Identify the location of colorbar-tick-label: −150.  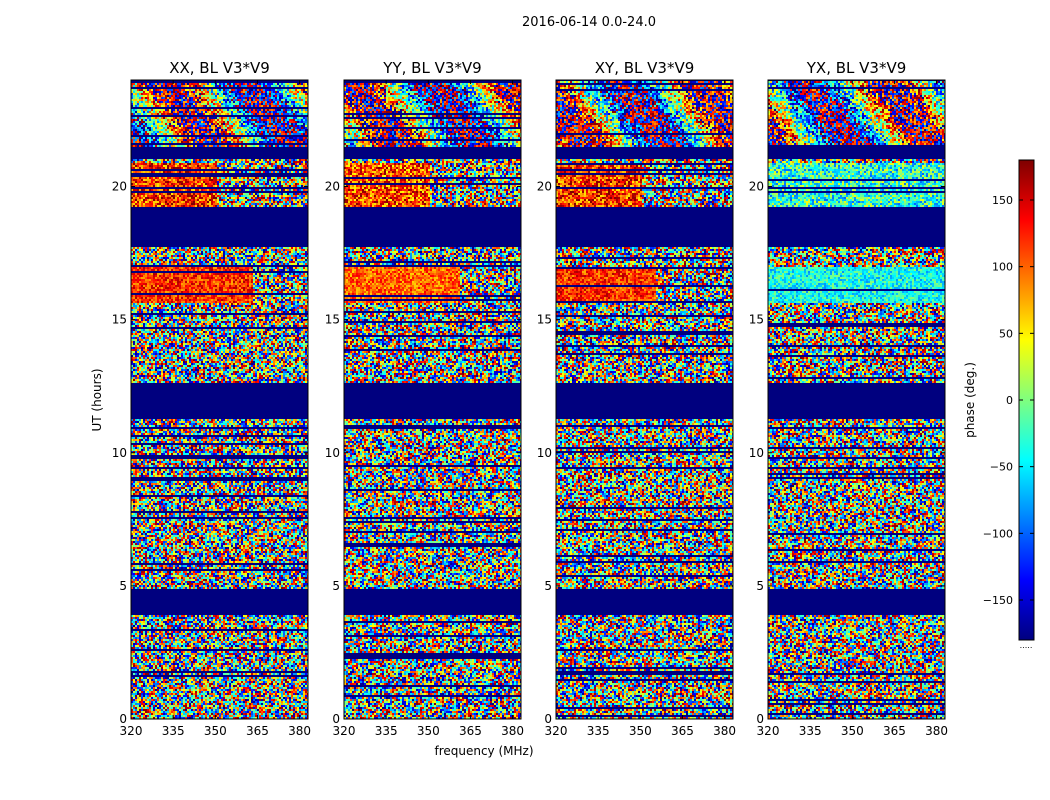
(998, 600).